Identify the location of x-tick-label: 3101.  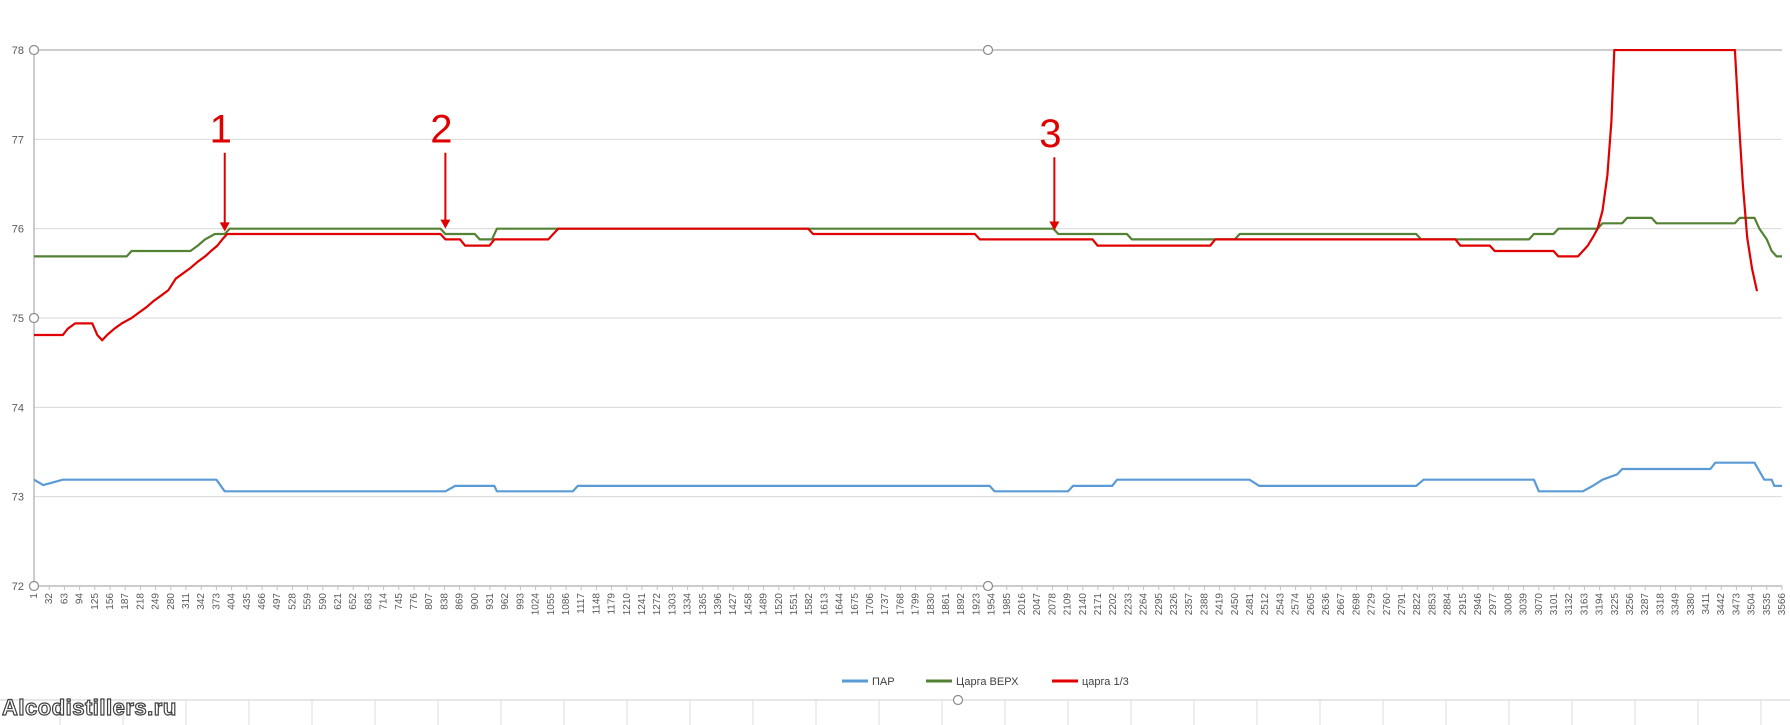
(1554, 604).